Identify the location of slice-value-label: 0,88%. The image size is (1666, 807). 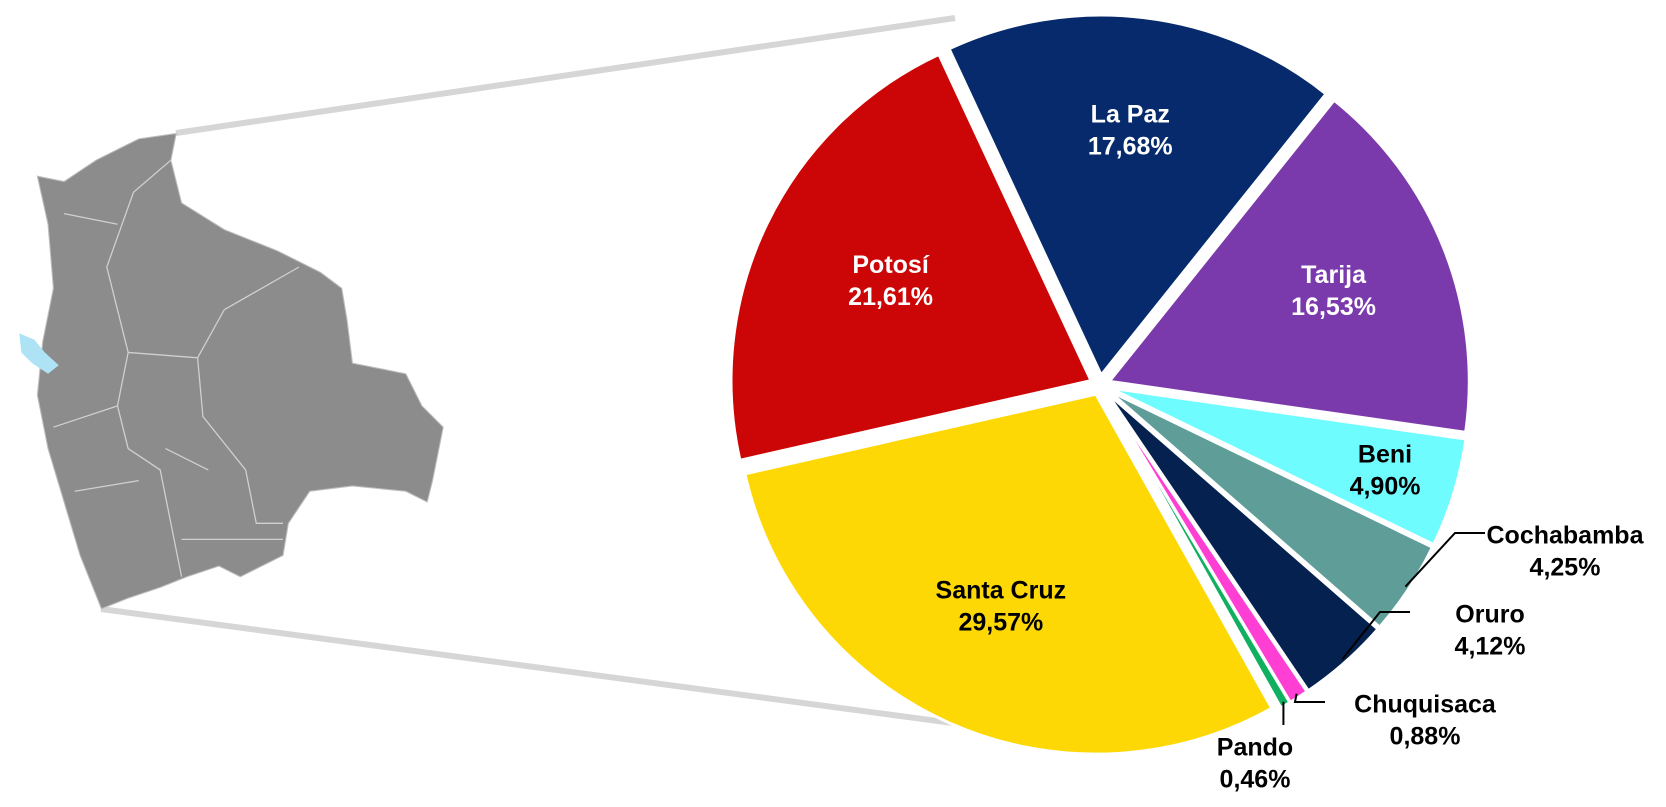
(1425, 737).